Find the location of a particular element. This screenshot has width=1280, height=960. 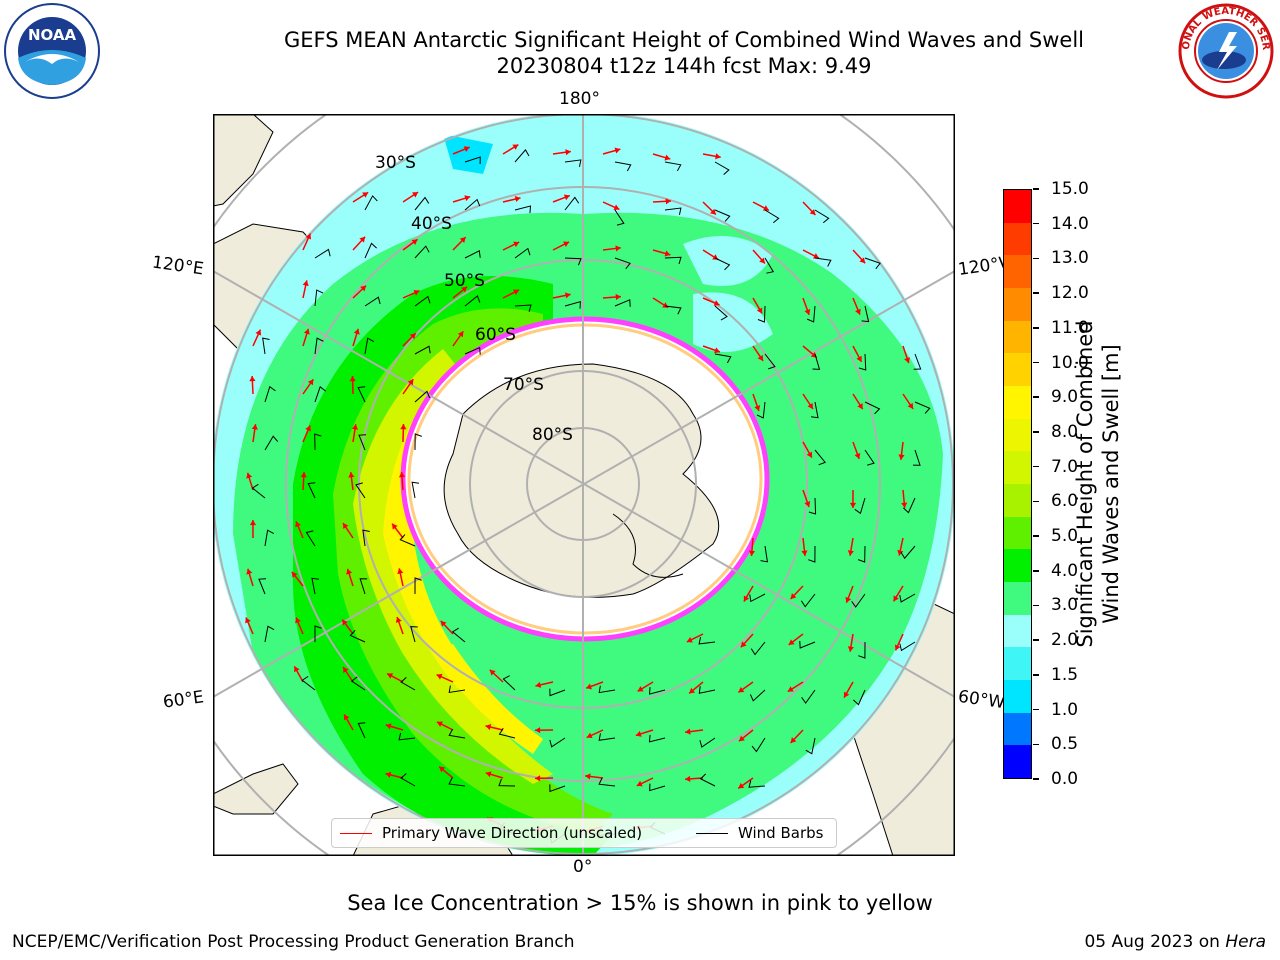

chart-subtitle: 20230804 t12z 144h fcst Max: 9.49 is located at coordinates (684, 66).